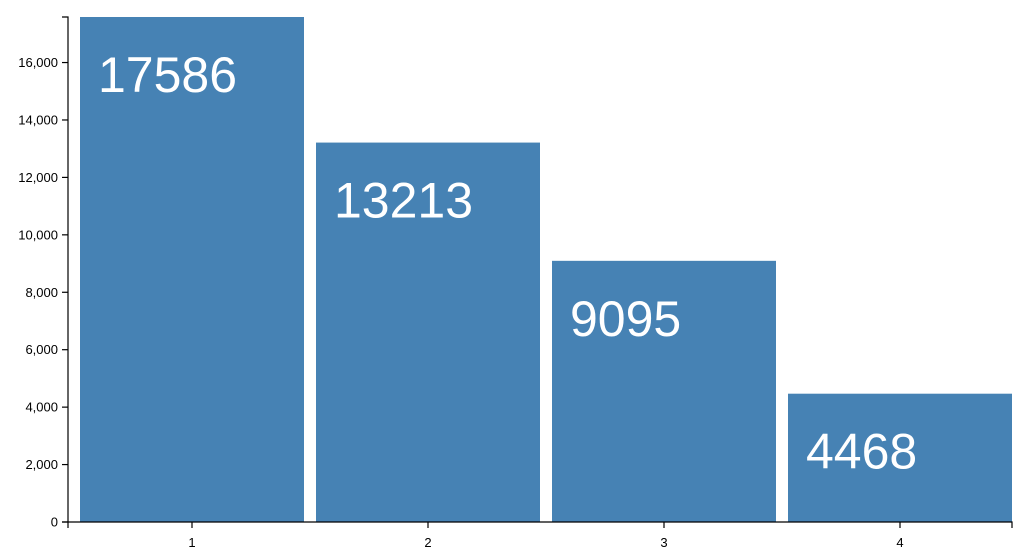 The height and width of the screenshot is (555, 1024). Describe the element at coordinates (41, 349) in the screenshot. I see `y-tick-label: 6,000` at that location.